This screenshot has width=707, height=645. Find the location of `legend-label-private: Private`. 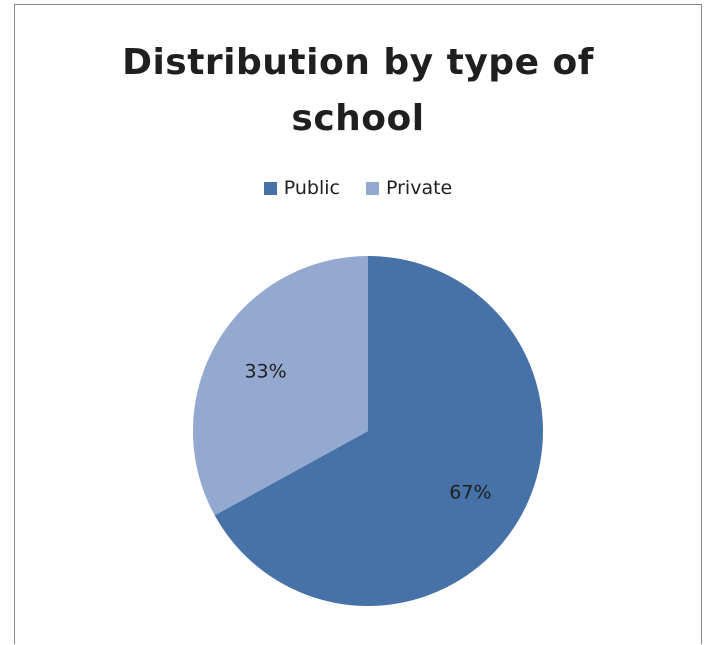

legend-label-private: Private is located at coordinates (419, 188).